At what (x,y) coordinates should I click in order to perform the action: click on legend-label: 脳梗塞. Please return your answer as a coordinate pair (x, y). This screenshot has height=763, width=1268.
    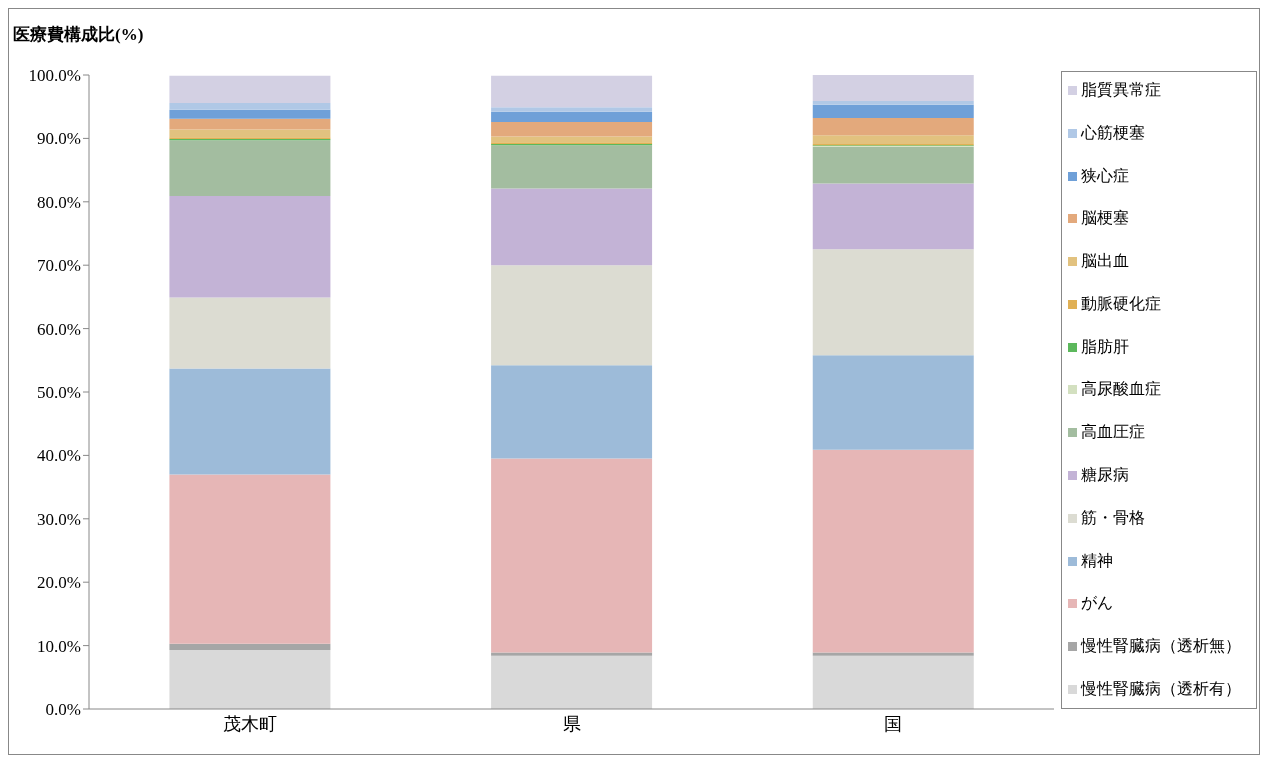
    Looking at the image, I should click on (1105, 218).